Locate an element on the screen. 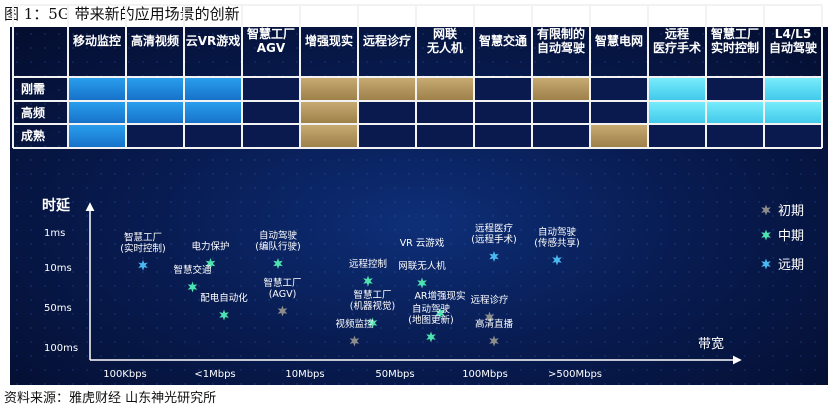 The width and height of the screenshot is (834, 415). matrix-column-header: L4/L5 自动驾驶 is located at coordinates (792, 41).